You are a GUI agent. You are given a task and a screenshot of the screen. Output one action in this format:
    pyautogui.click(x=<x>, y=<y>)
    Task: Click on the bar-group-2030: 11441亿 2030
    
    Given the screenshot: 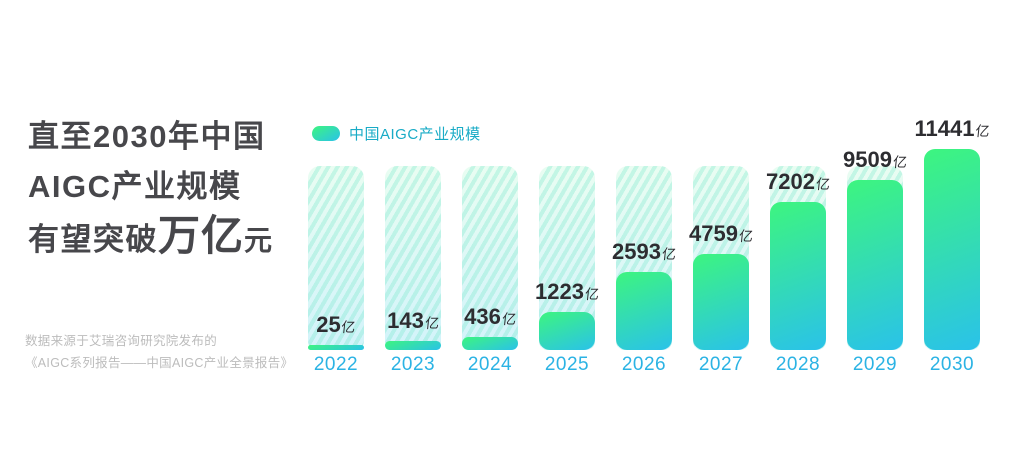 What is the action you would take?
    pyautogui.click(x=953, y=247)
    